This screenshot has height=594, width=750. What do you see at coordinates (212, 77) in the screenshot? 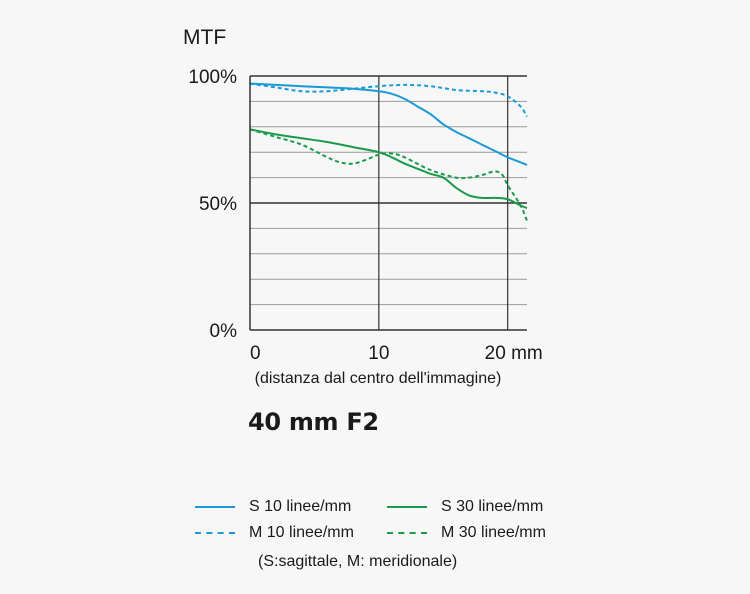
I see `y-tick-label-100: 100%` at bounding box center [212, 77].